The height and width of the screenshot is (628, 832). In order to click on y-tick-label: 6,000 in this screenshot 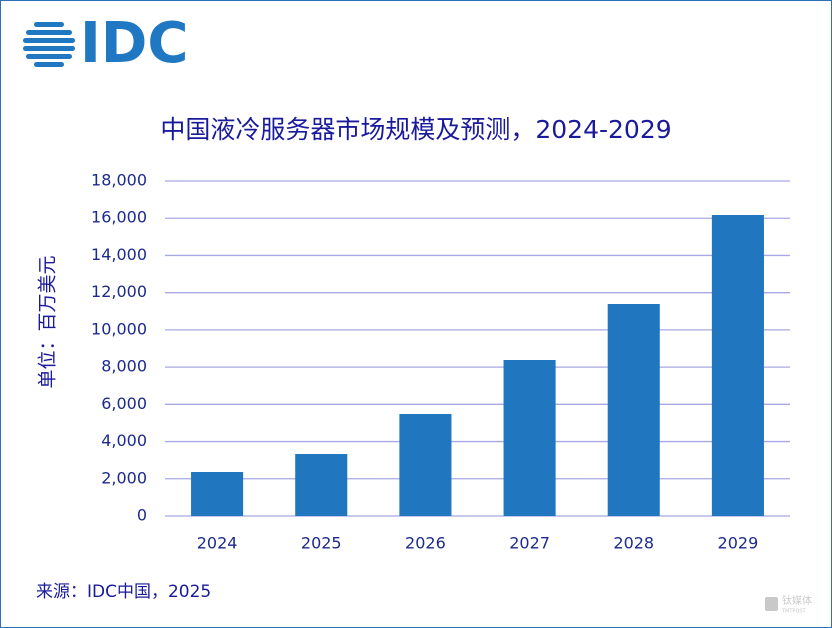, I will do `click(124, 403)`.